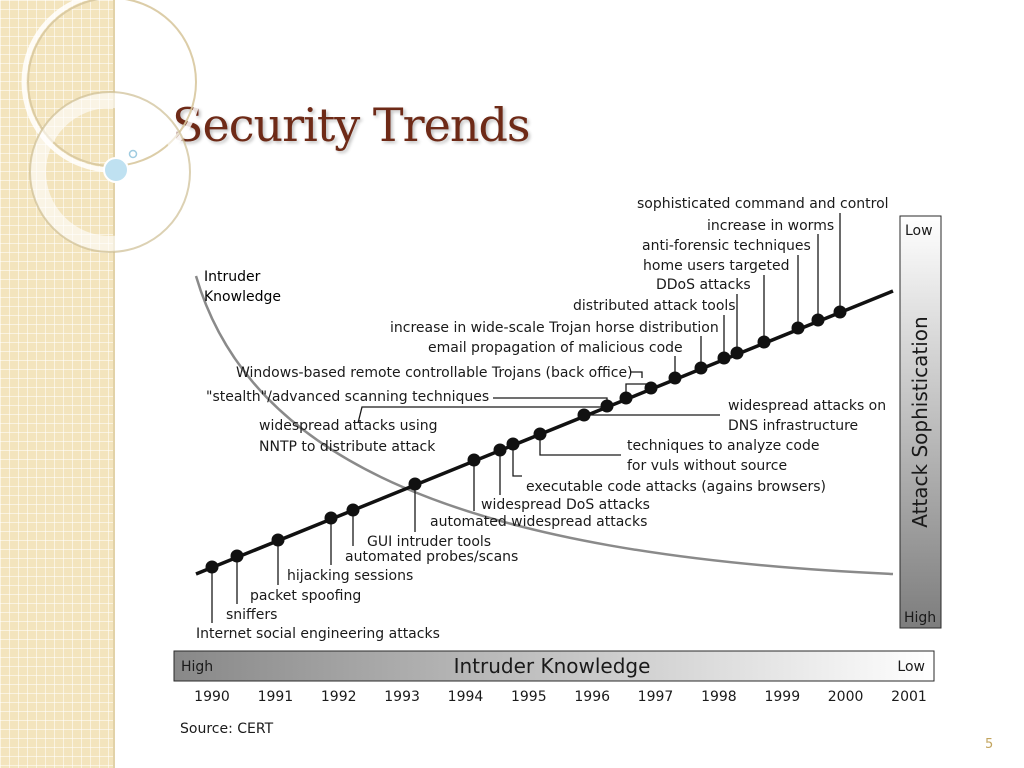 This screenshot has width=1024, height=768. Describe the element at coordinates (703, 285) in the screenshot. I see `attack-label: DDoS attacks` at that location.